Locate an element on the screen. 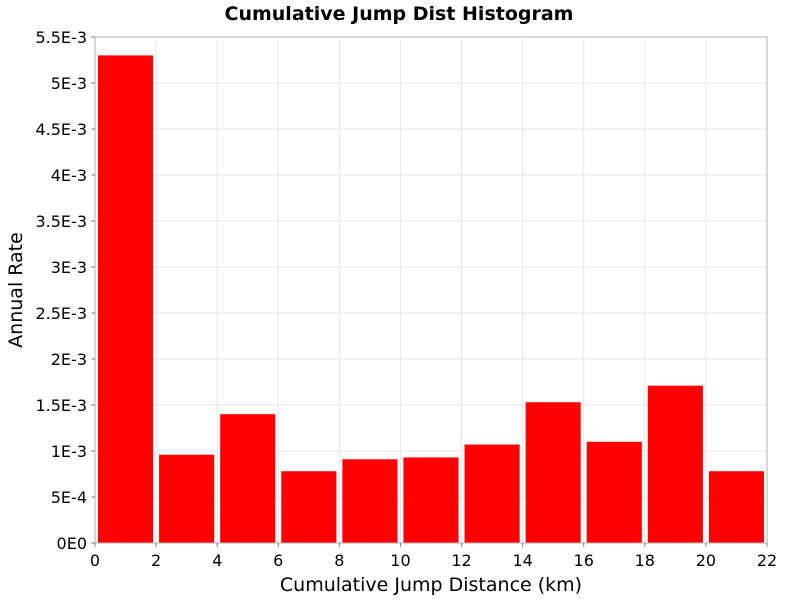 This screenshot has height=604, width=800. chart-title: Cumulative Jump Dist Histogram is located at coordinates (399, 14).